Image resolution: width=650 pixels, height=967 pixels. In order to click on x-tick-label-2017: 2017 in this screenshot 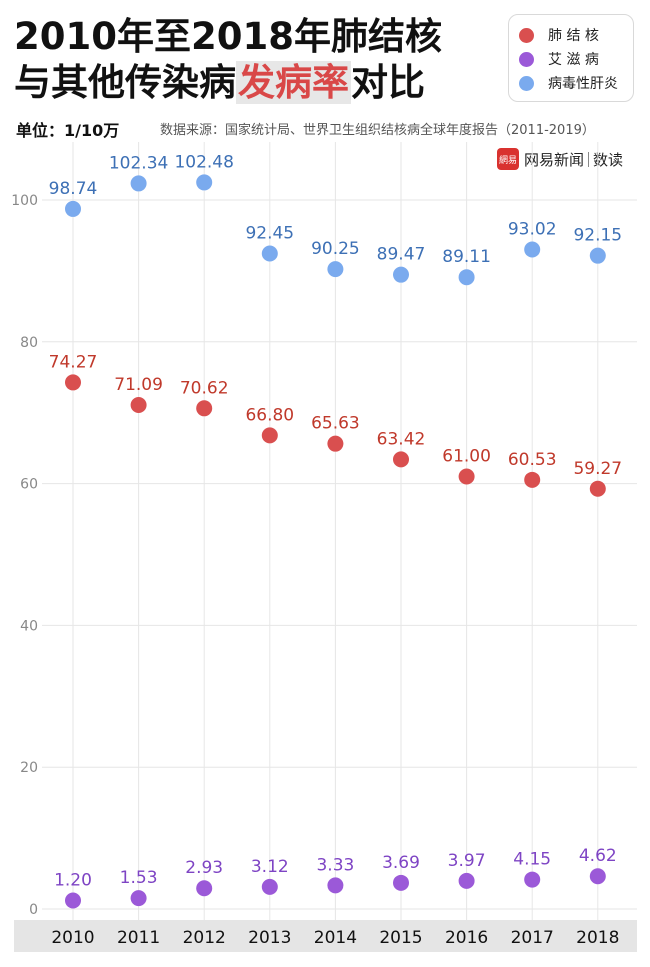, I will do `click(532, 938)`.